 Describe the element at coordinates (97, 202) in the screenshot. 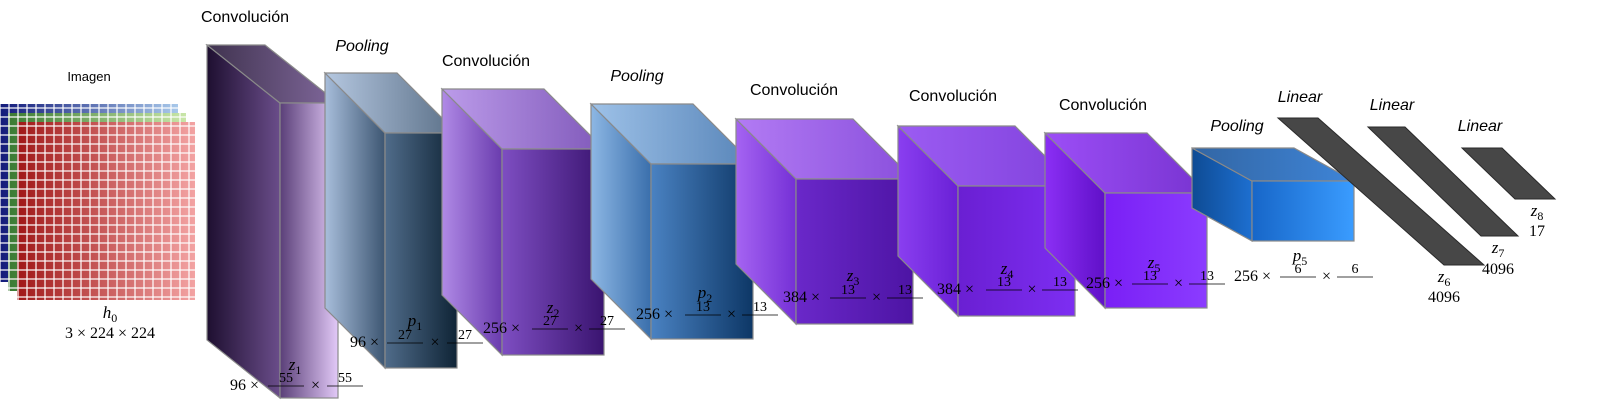

I see `input-image` at that location.